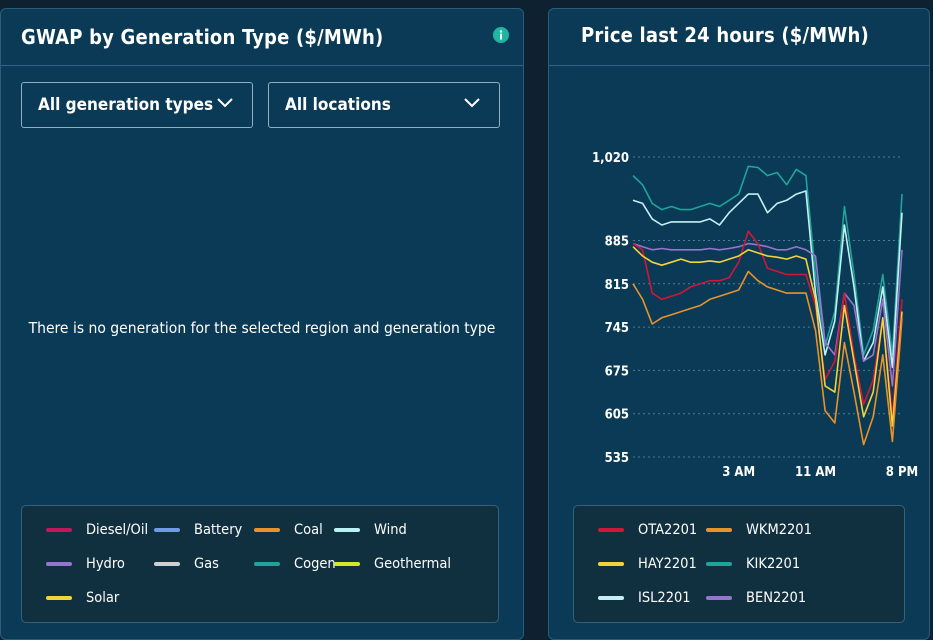 This screenshot has height=640, width=933. I want to click on legend-item-geothermal: Geothermal, so click(392, 564).